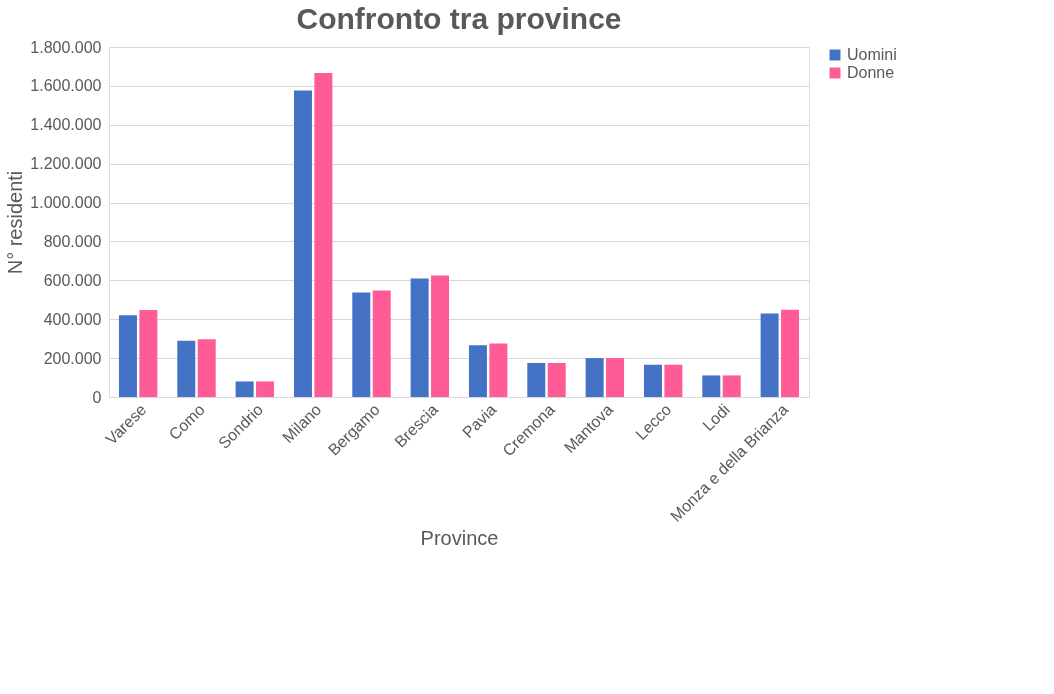  I want to click on y-tick-label: 1.600.000, so click(66, 86).